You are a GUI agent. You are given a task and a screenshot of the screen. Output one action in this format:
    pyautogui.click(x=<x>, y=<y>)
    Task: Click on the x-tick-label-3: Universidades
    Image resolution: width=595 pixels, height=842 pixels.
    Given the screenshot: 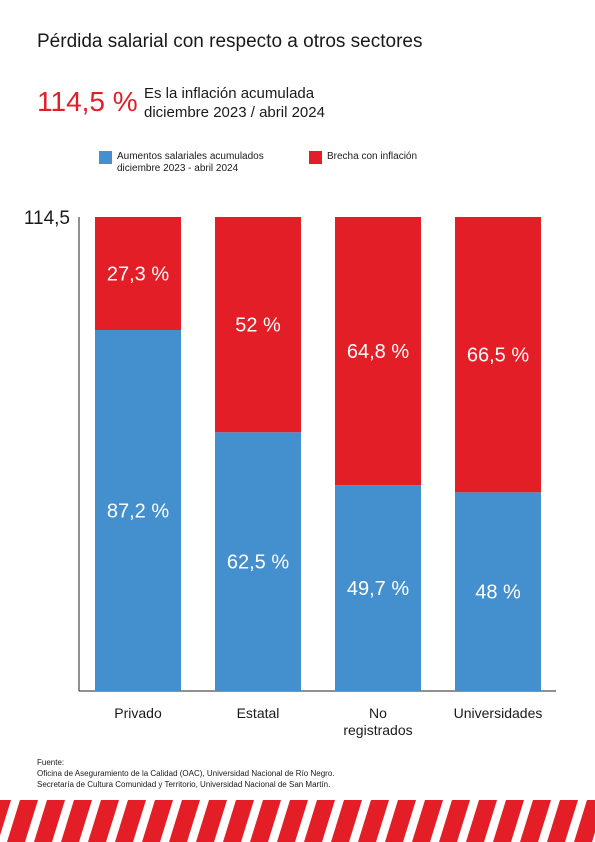 What is the action you would take?
    pyautogui.click(x=498, y=713)
    